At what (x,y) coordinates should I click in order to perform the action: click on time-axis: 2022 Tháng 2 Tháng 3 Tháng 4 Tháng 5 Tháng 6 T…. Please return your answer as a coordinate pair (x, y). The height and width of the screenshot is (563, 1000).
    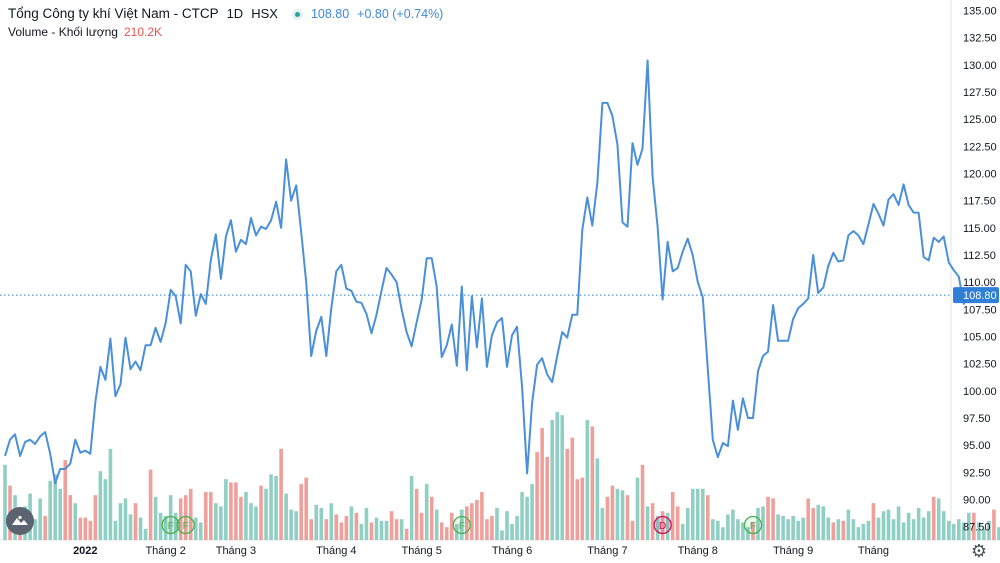
    Looking at the image, I should click on (481, 551).